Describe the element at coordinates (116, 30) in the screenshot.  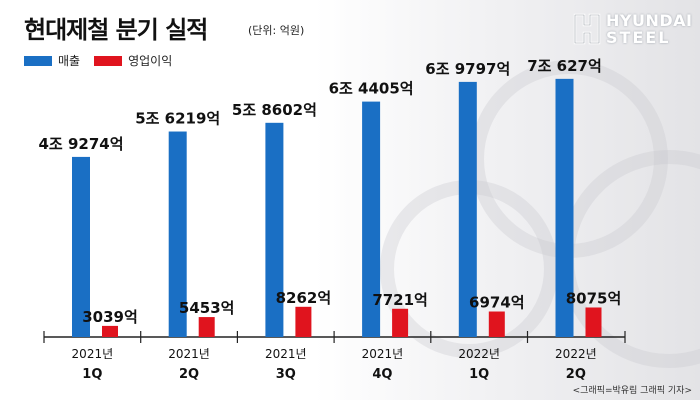
I see `chart-title: 현대제철 분기 실적` at that location.